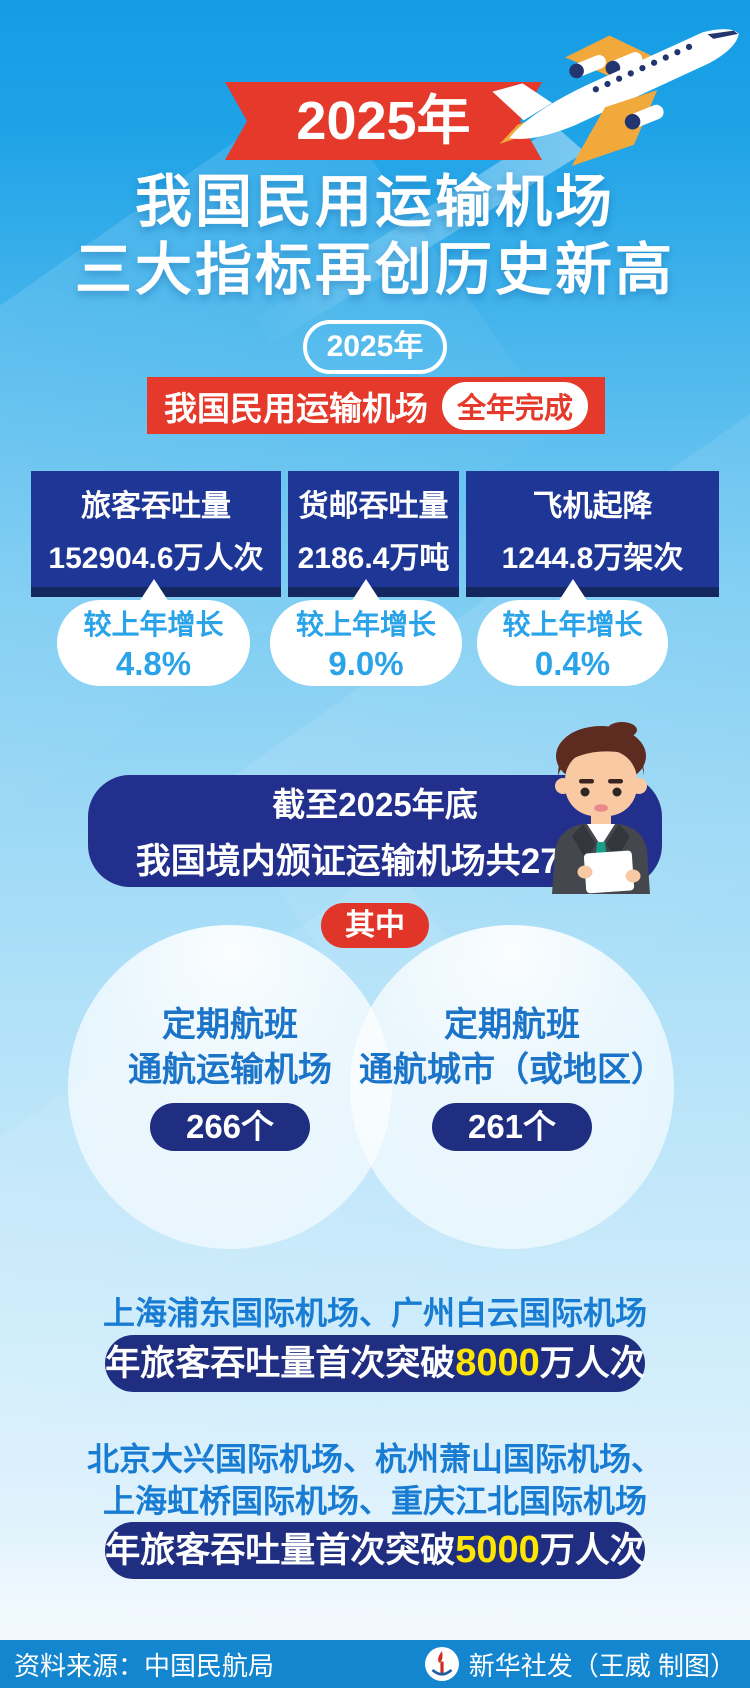 The height and width of the screenshot is (1688, 750). What do you see at coordinates (375, 925) in the screenshot?
I see `among-badge: 其中` at bounding box center [375, 925].